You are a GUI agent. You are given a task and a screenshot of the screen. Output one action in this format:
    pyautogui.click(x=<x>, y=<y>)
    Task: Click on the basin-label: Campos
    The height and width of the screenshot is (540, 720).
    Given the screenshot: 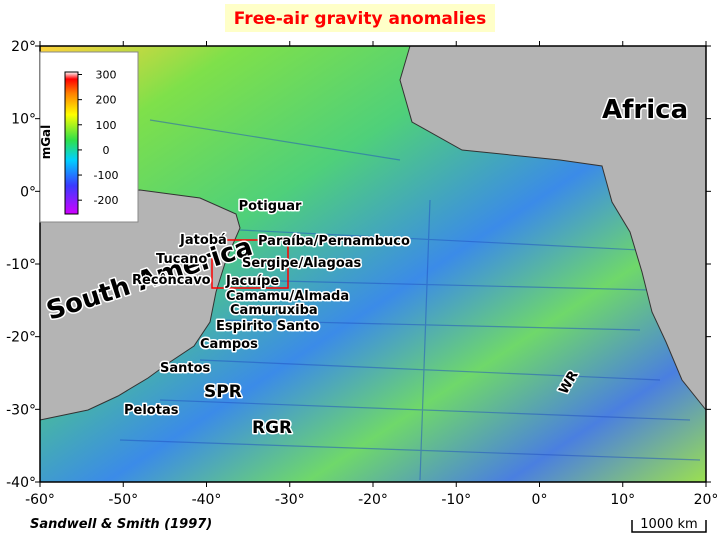 What is the action you would take?
    pyautogui.click(x=229, y=344)
    